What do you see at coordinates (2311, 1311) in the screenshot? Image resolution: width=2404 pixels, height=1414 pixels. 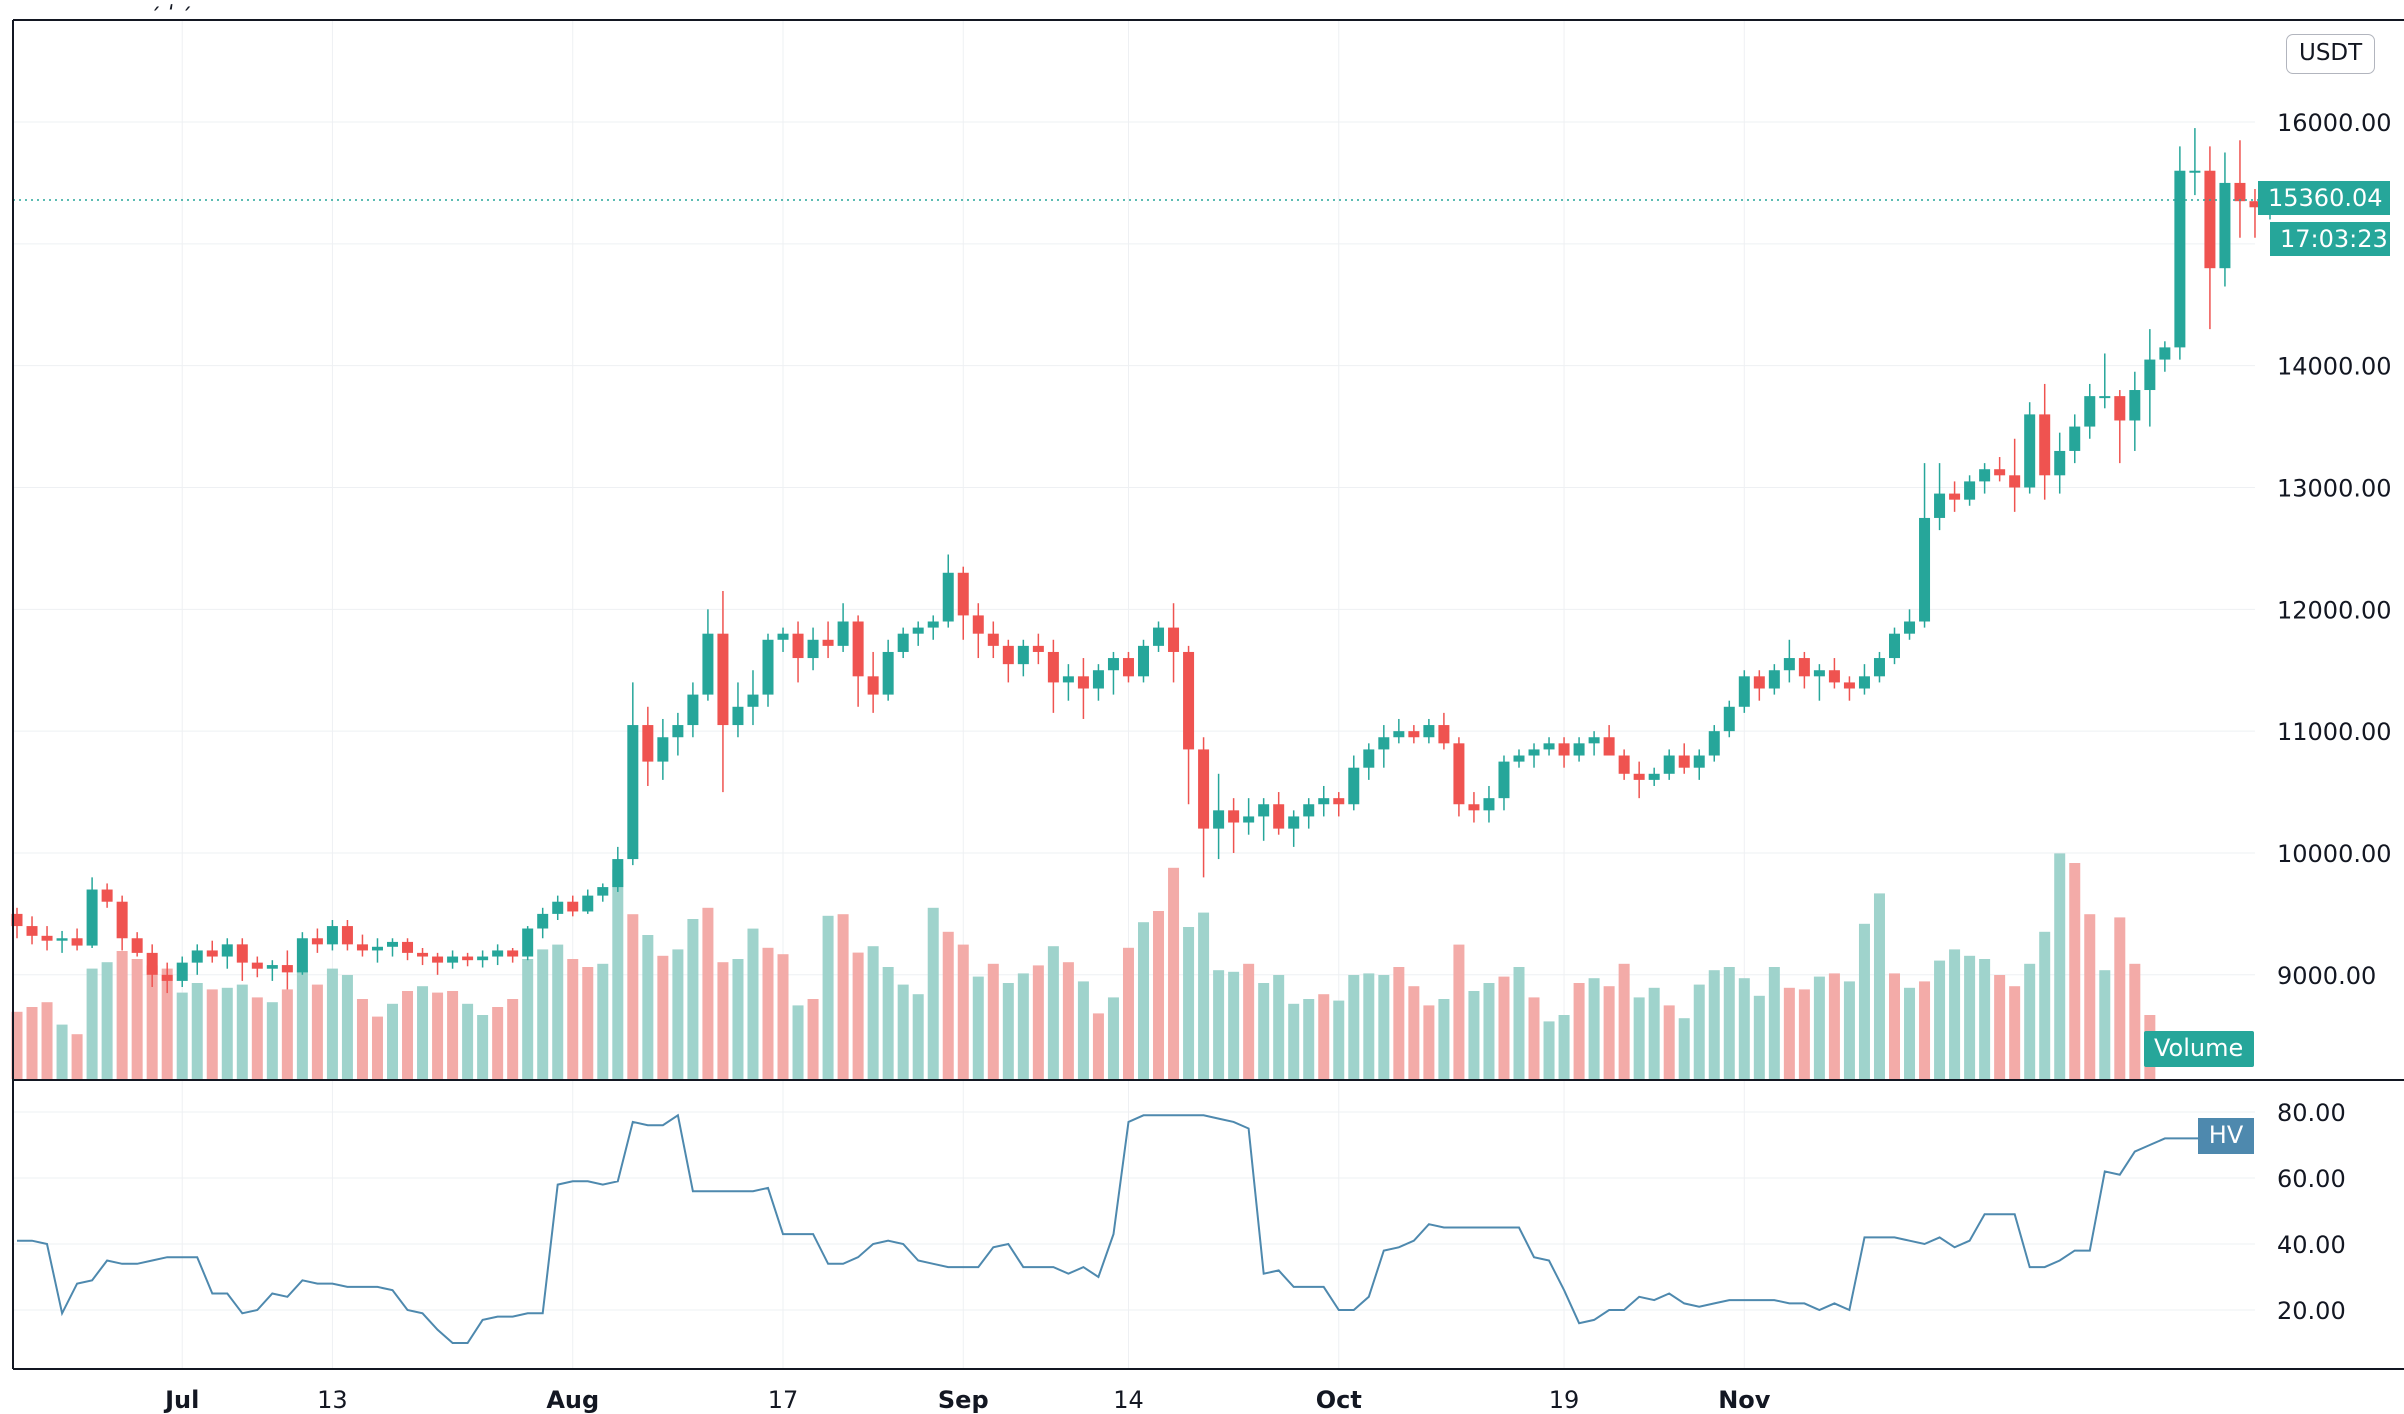 I see `hv-tick-label: 20.00` at bounding box center [2311, 1311].